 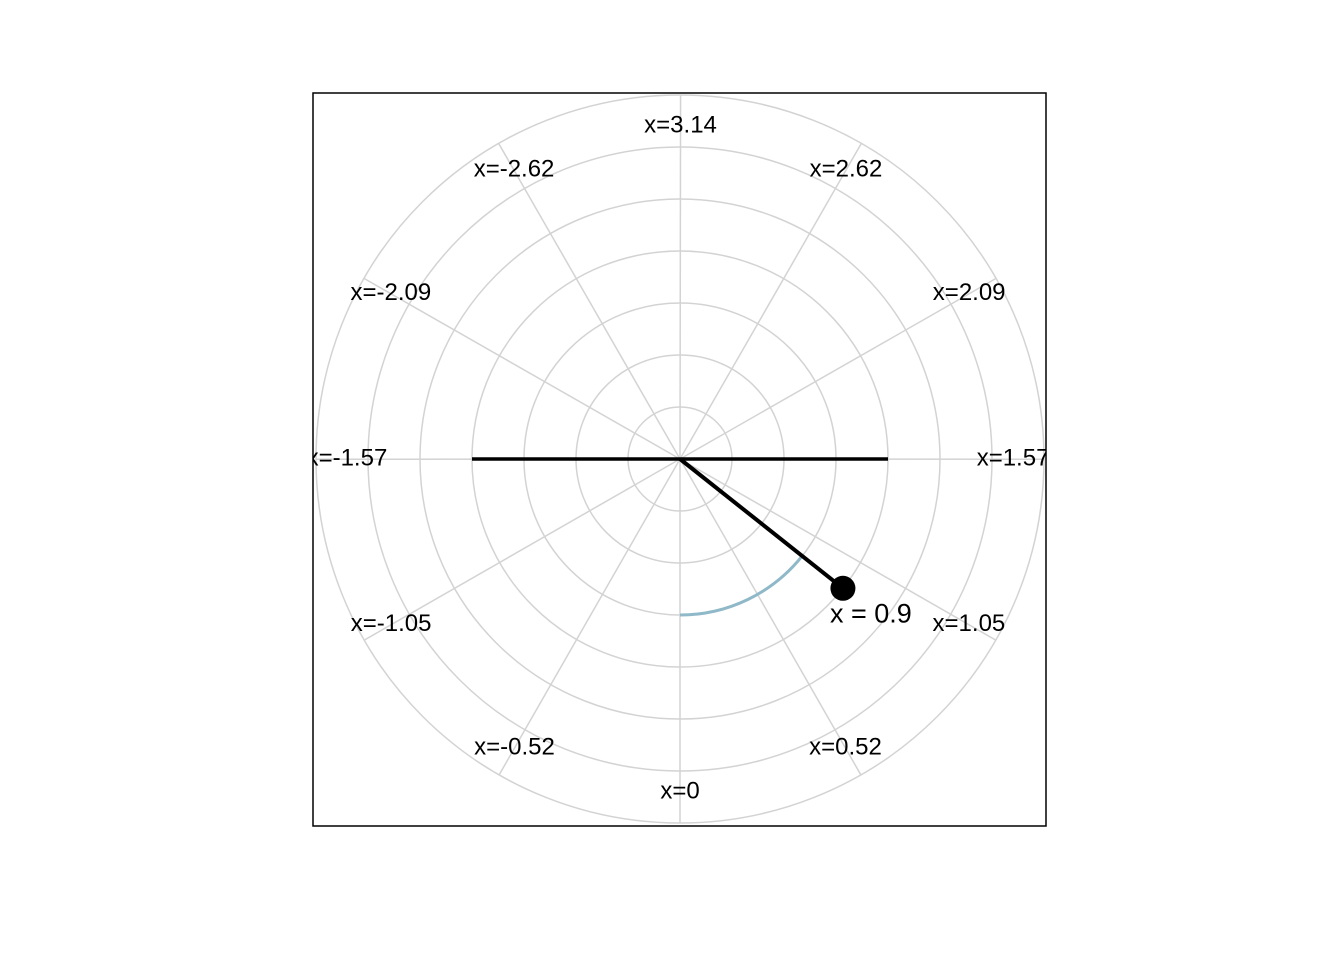 I want to click on pendulum-rod, so click(x=761, y=523).